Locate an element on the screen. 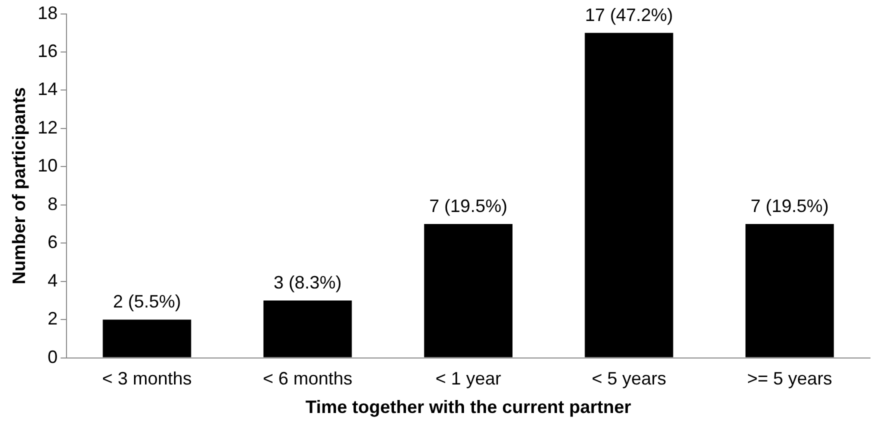  y-tick-label: 16 is located at coordinates (48, 50).